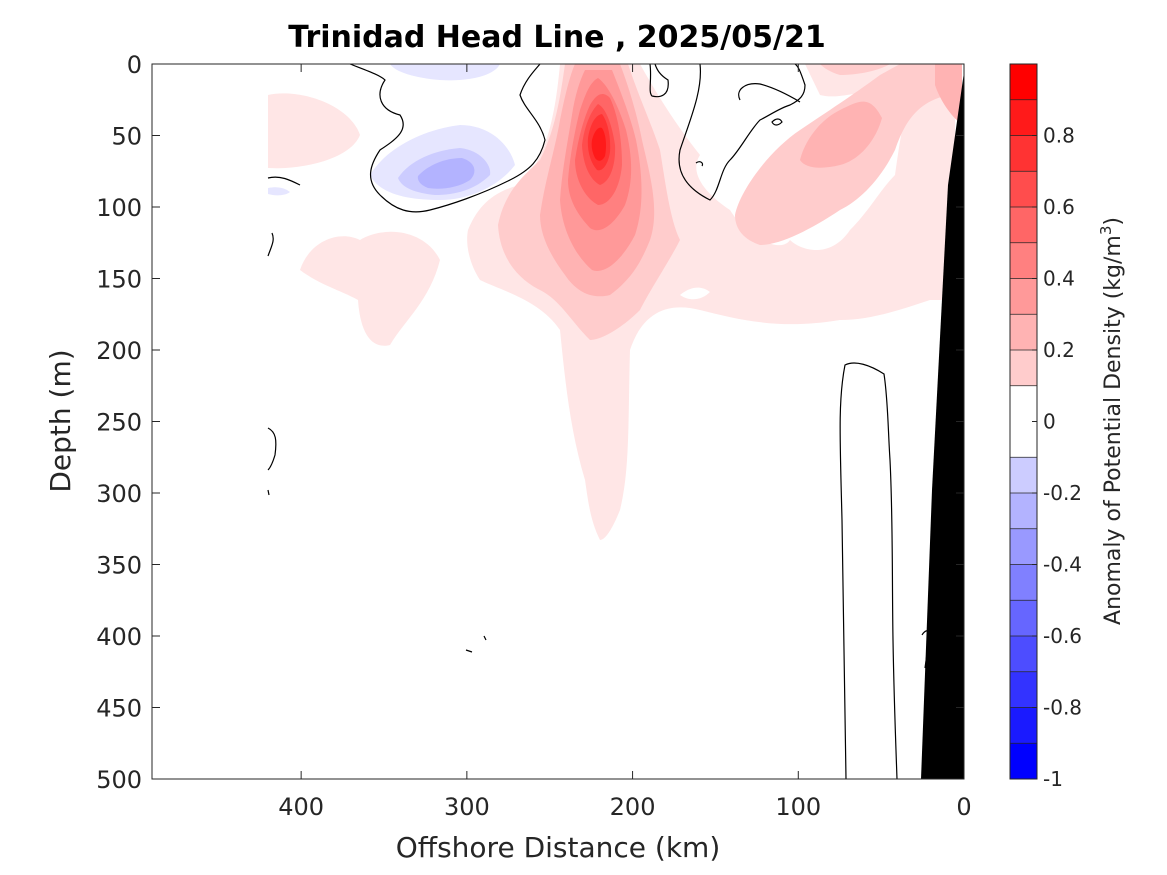  I want to click on y-tick-label: 50, so click(126, 137).